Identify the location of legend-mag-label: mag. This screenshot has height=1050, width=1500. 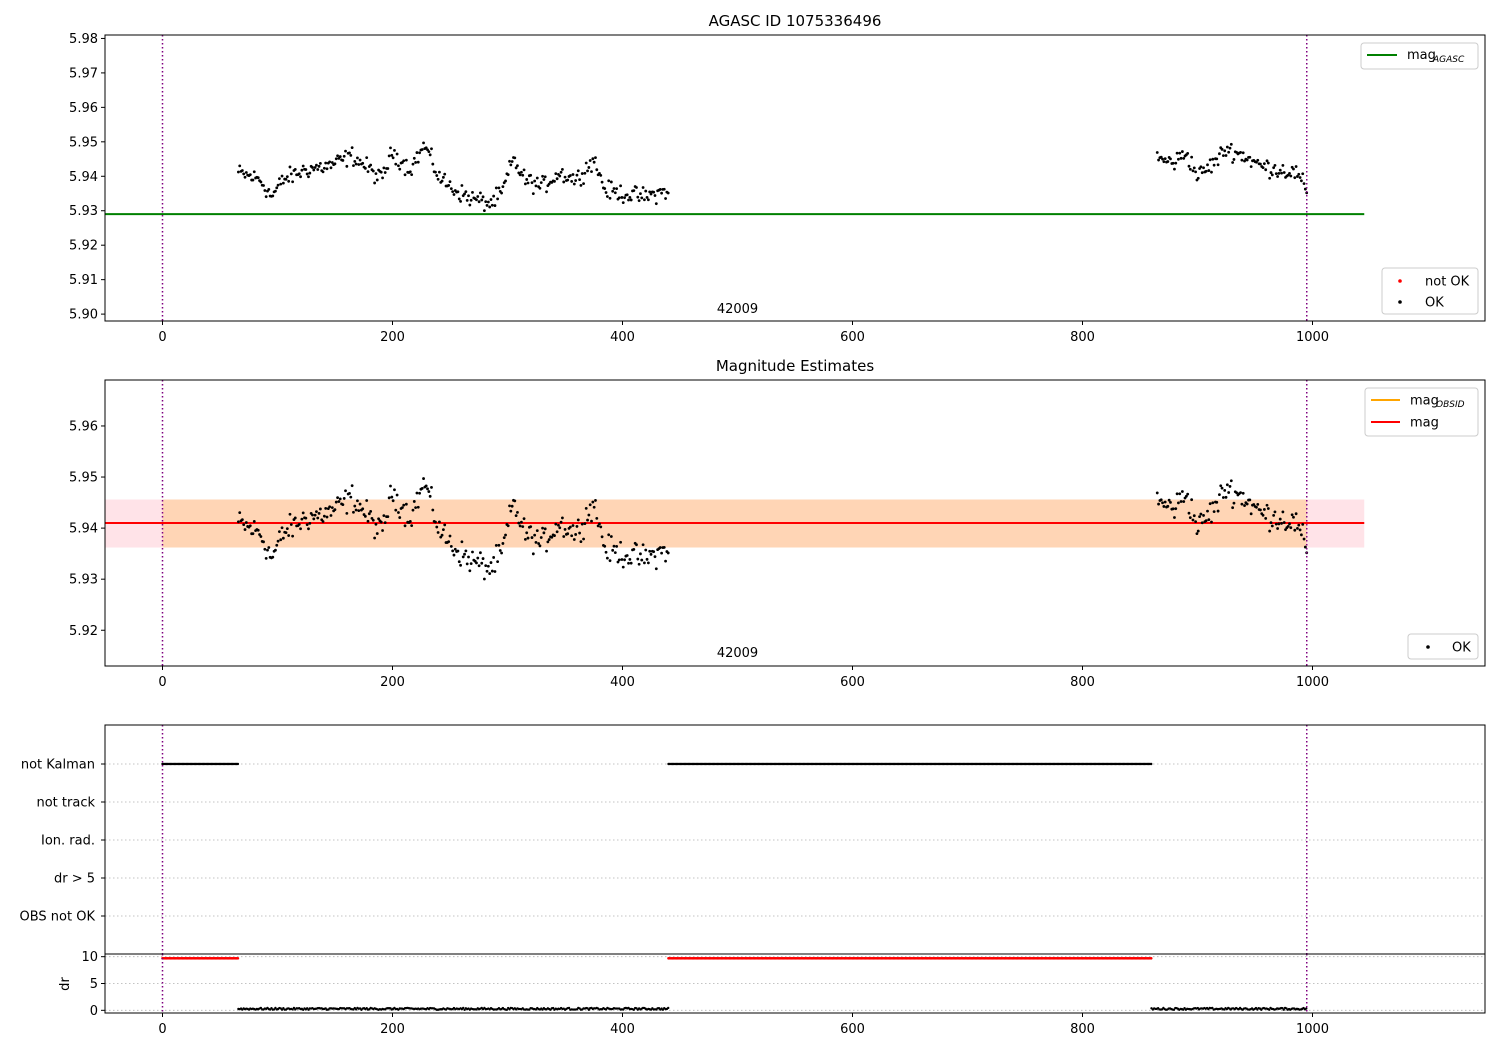
(1424, 423).